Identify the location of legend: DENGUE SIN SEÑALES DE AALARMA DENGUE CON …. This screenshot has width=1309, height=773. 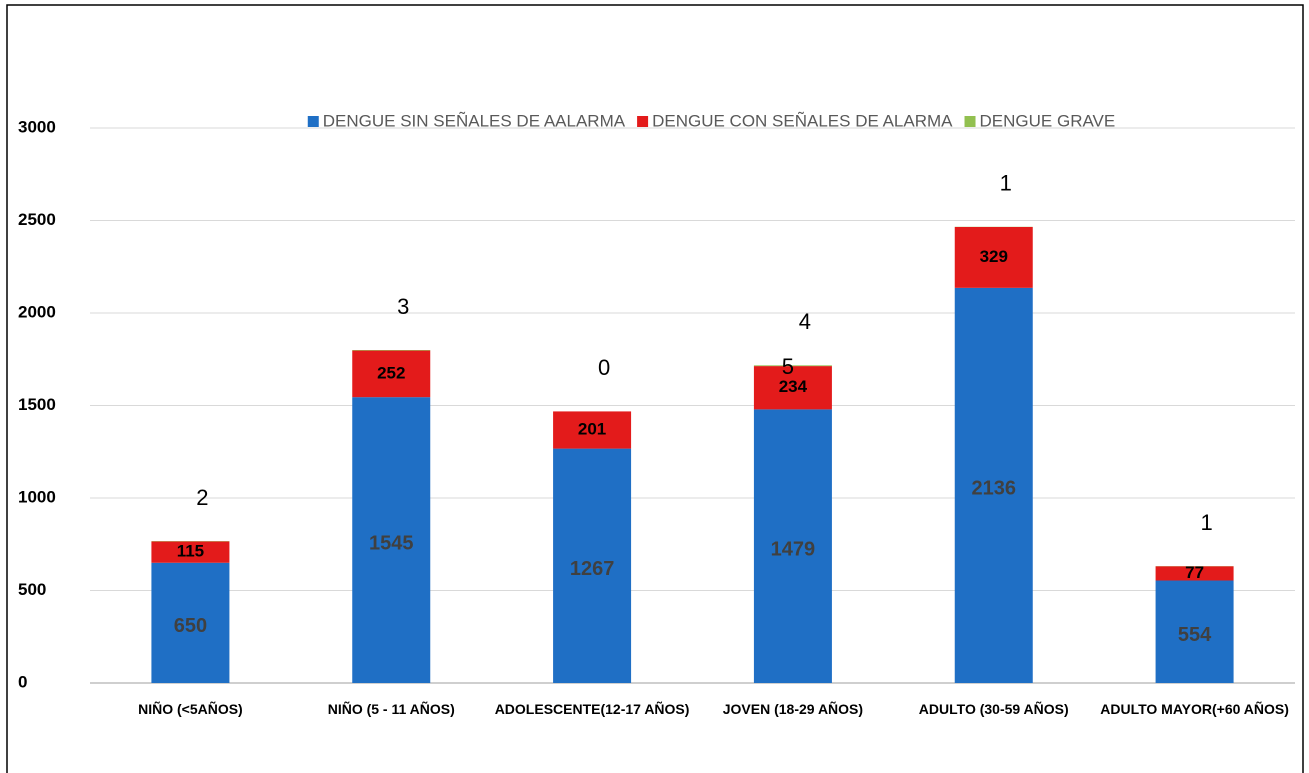
(711, 120).